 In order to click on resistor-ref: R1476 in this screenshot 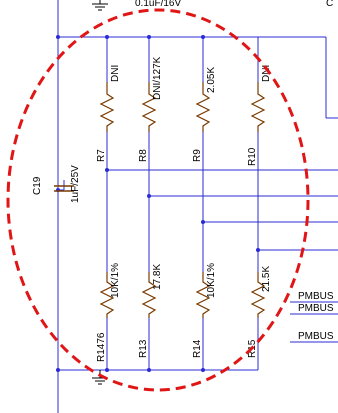, I will do `click(101, 347)`.